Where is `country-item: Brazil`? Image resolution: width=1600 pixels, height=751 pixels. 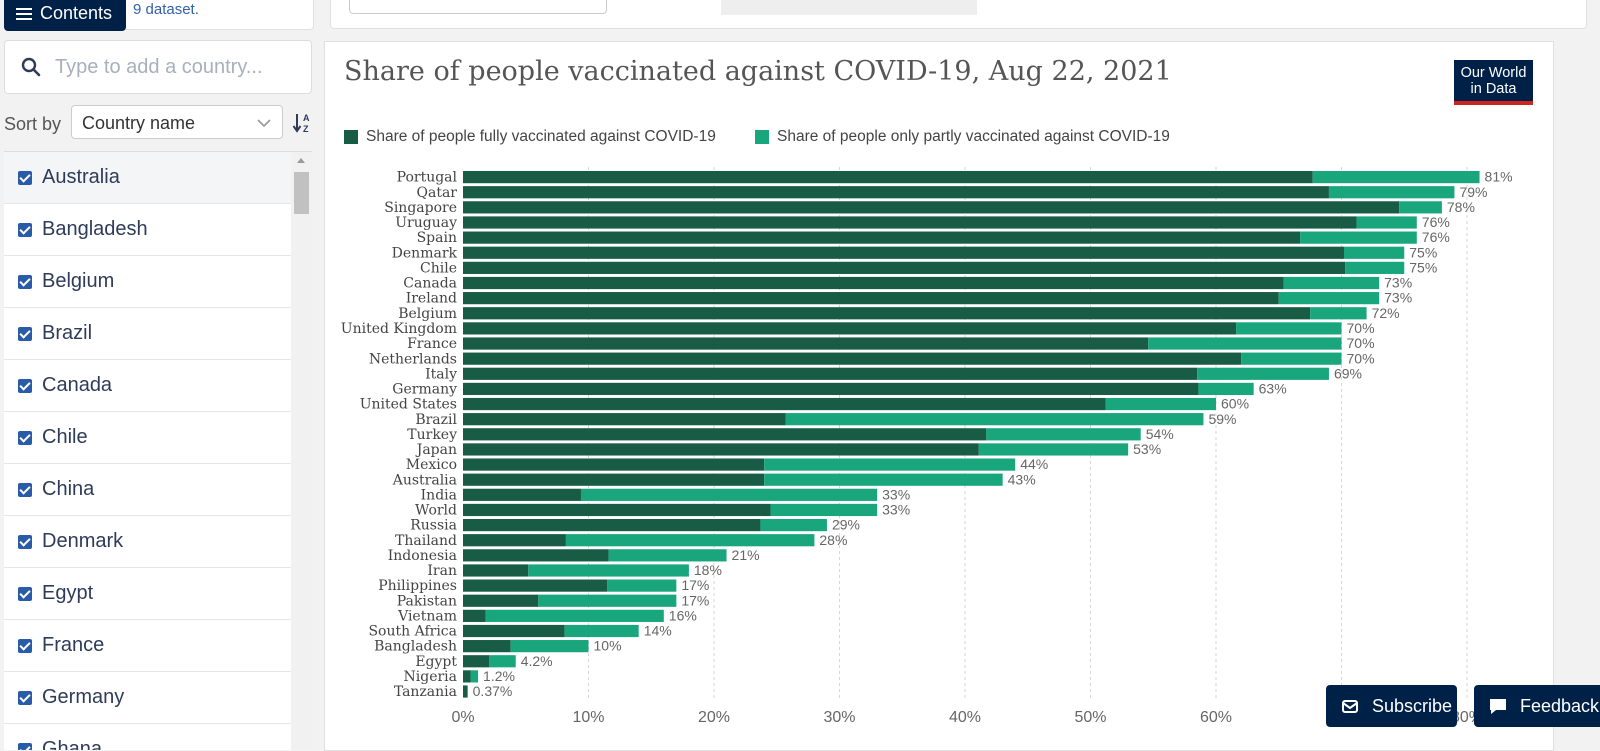 country-item: Brazil is located at coordinates (147, 334).